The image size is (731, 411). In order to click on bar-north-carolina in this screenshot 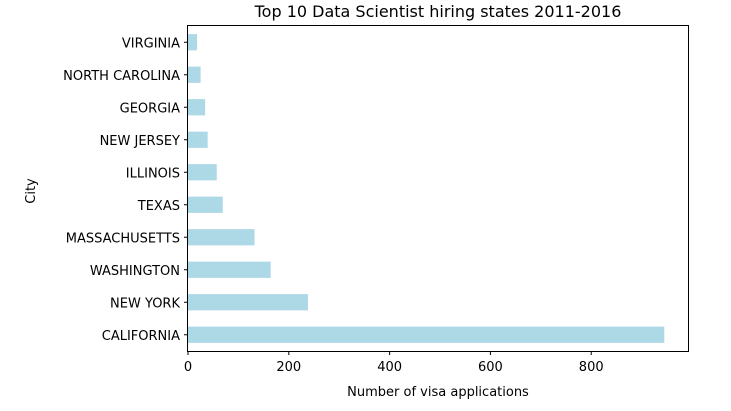, I will do `click(194, 74)`.